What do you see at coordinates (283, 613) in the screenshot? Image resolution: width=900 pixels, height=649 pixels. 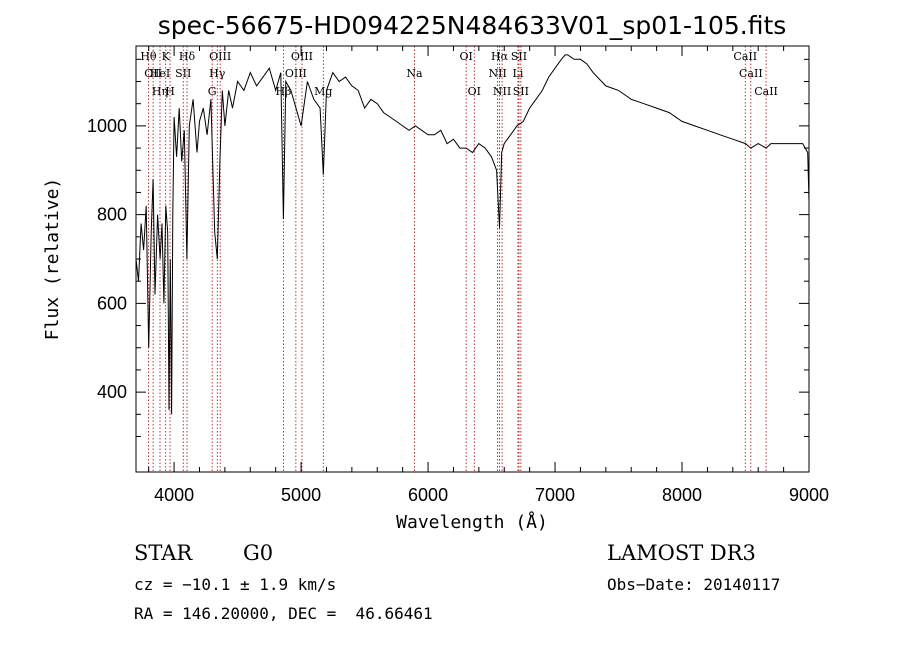 I see `coordinates-text: RA = 146.20000, DEC = 46.66461` at bounding box center [283, 613].